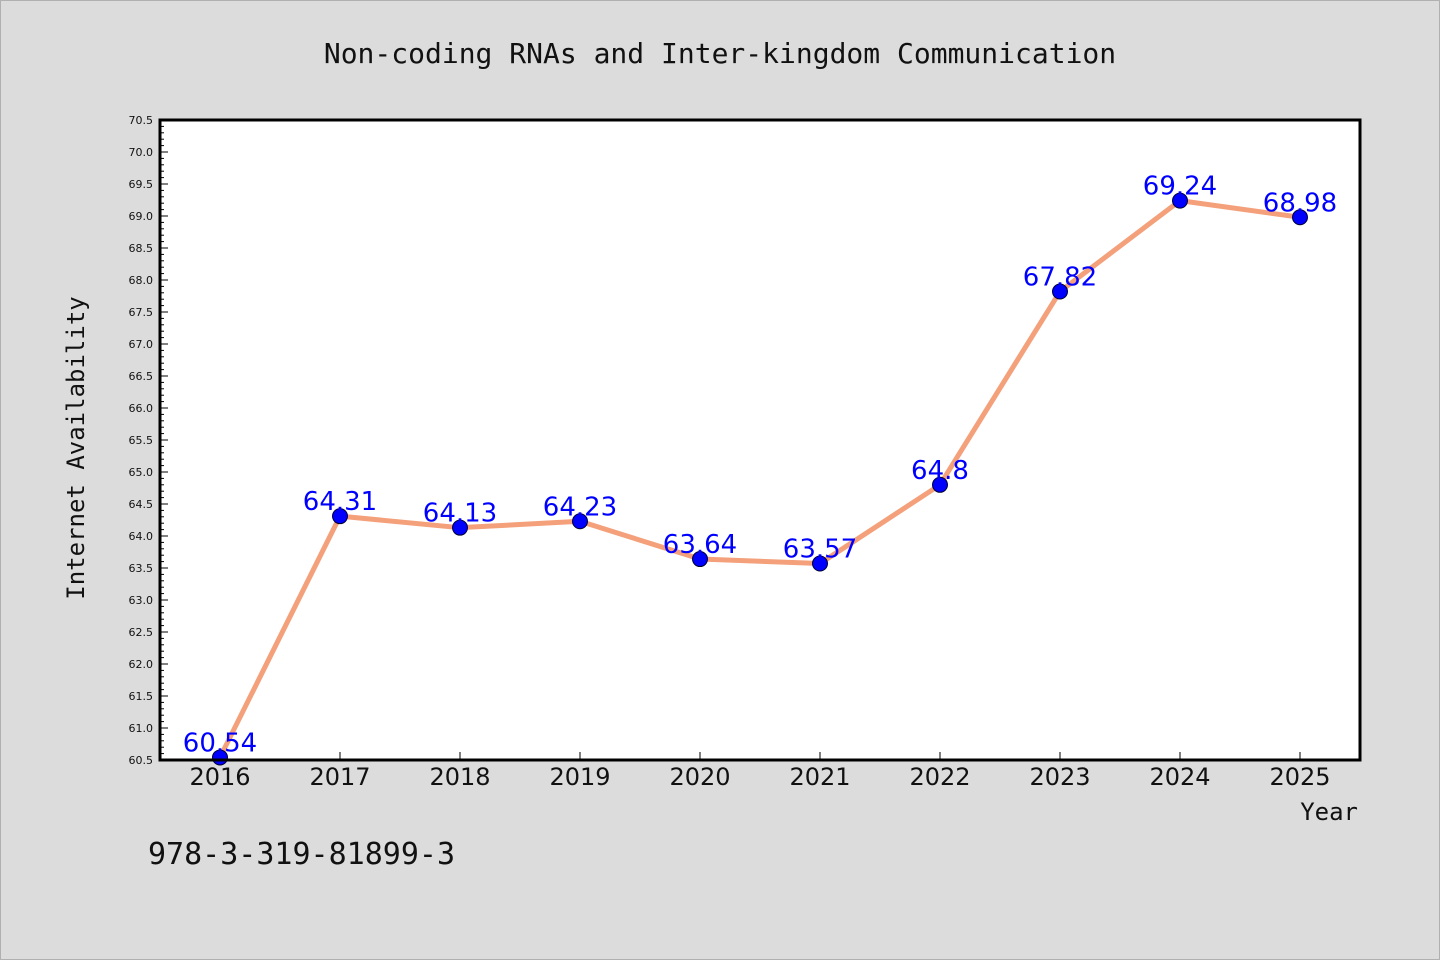 This screenshot has width=1440, height=960. What do you see at coordinates (141, 408) in the screenshot?
I see `y-tick-label: 66.0` at bounding box center [141, 408].